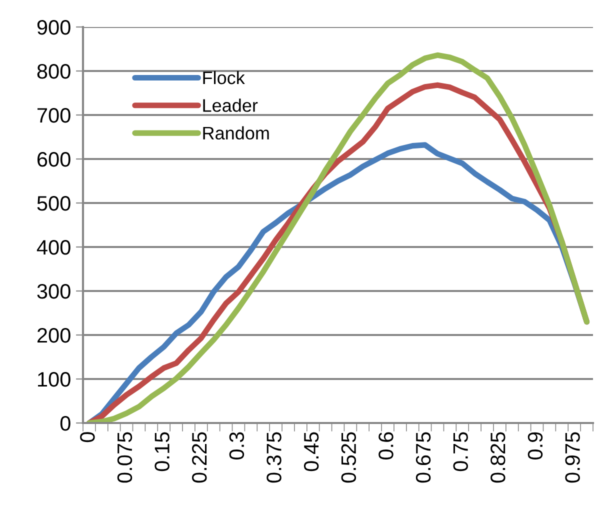  What do you see at coordinates (53, 71) in the screenshot?
I see `y-tick-label: 800` at bounding box center [53, 71].